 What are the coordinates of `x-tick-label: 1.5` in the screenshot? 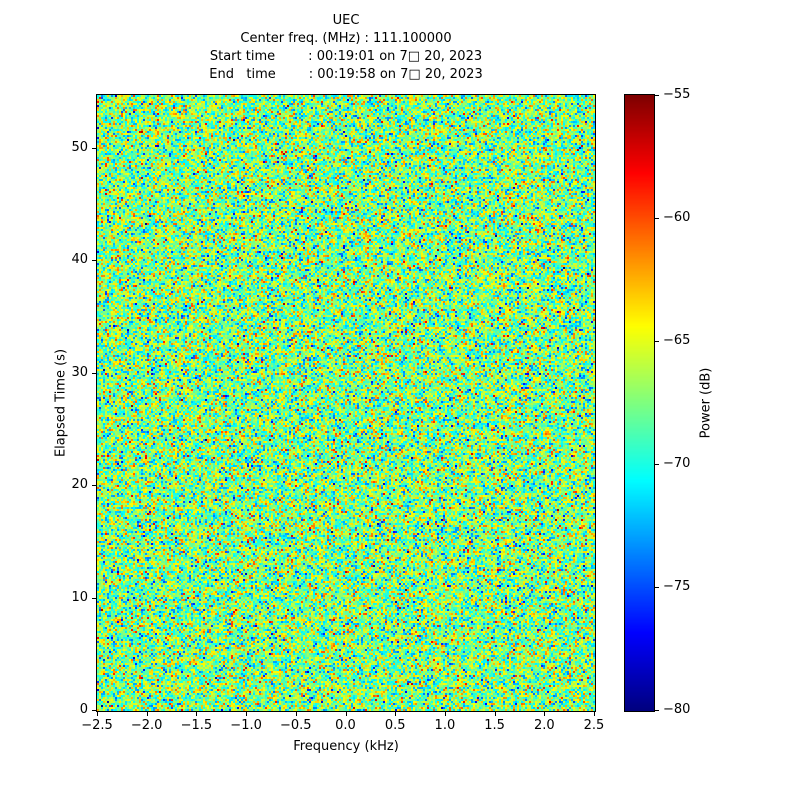 It's located at (494, 725).